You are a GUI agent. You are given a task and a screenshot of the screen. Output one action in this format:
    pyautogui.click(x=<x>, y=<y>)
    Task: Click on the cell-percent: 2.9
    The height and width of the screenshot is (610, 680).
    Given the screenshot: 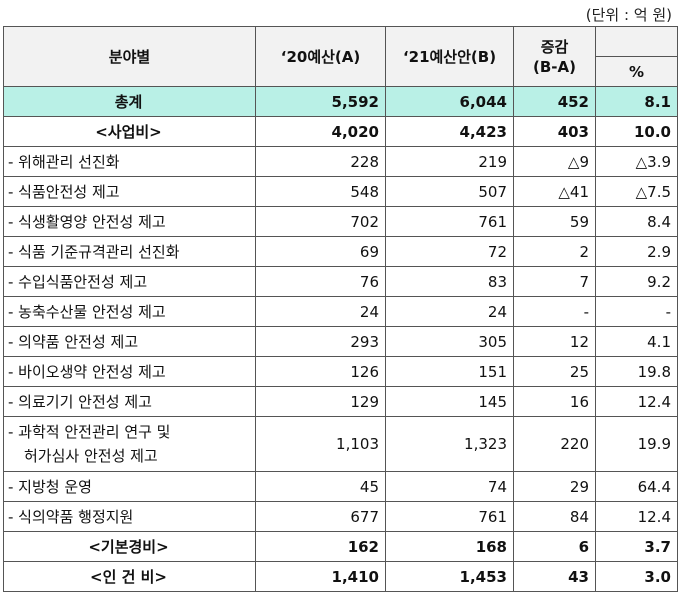 What is the action you would take?
    pyautogui.click(x=636, y=251)
    